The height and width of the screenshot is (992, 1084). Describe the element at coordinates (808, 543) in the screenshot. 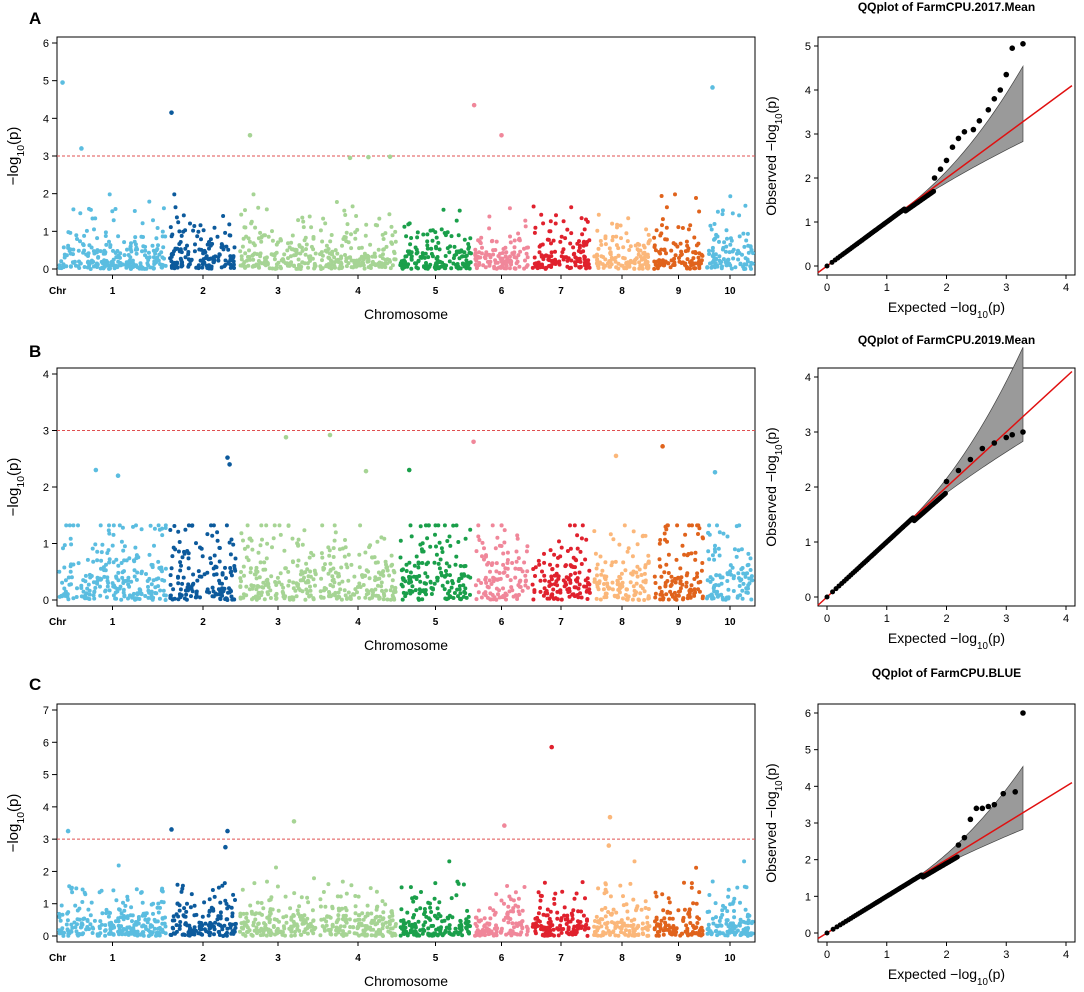

I see `qq-y-tick-label: 1` at that location.